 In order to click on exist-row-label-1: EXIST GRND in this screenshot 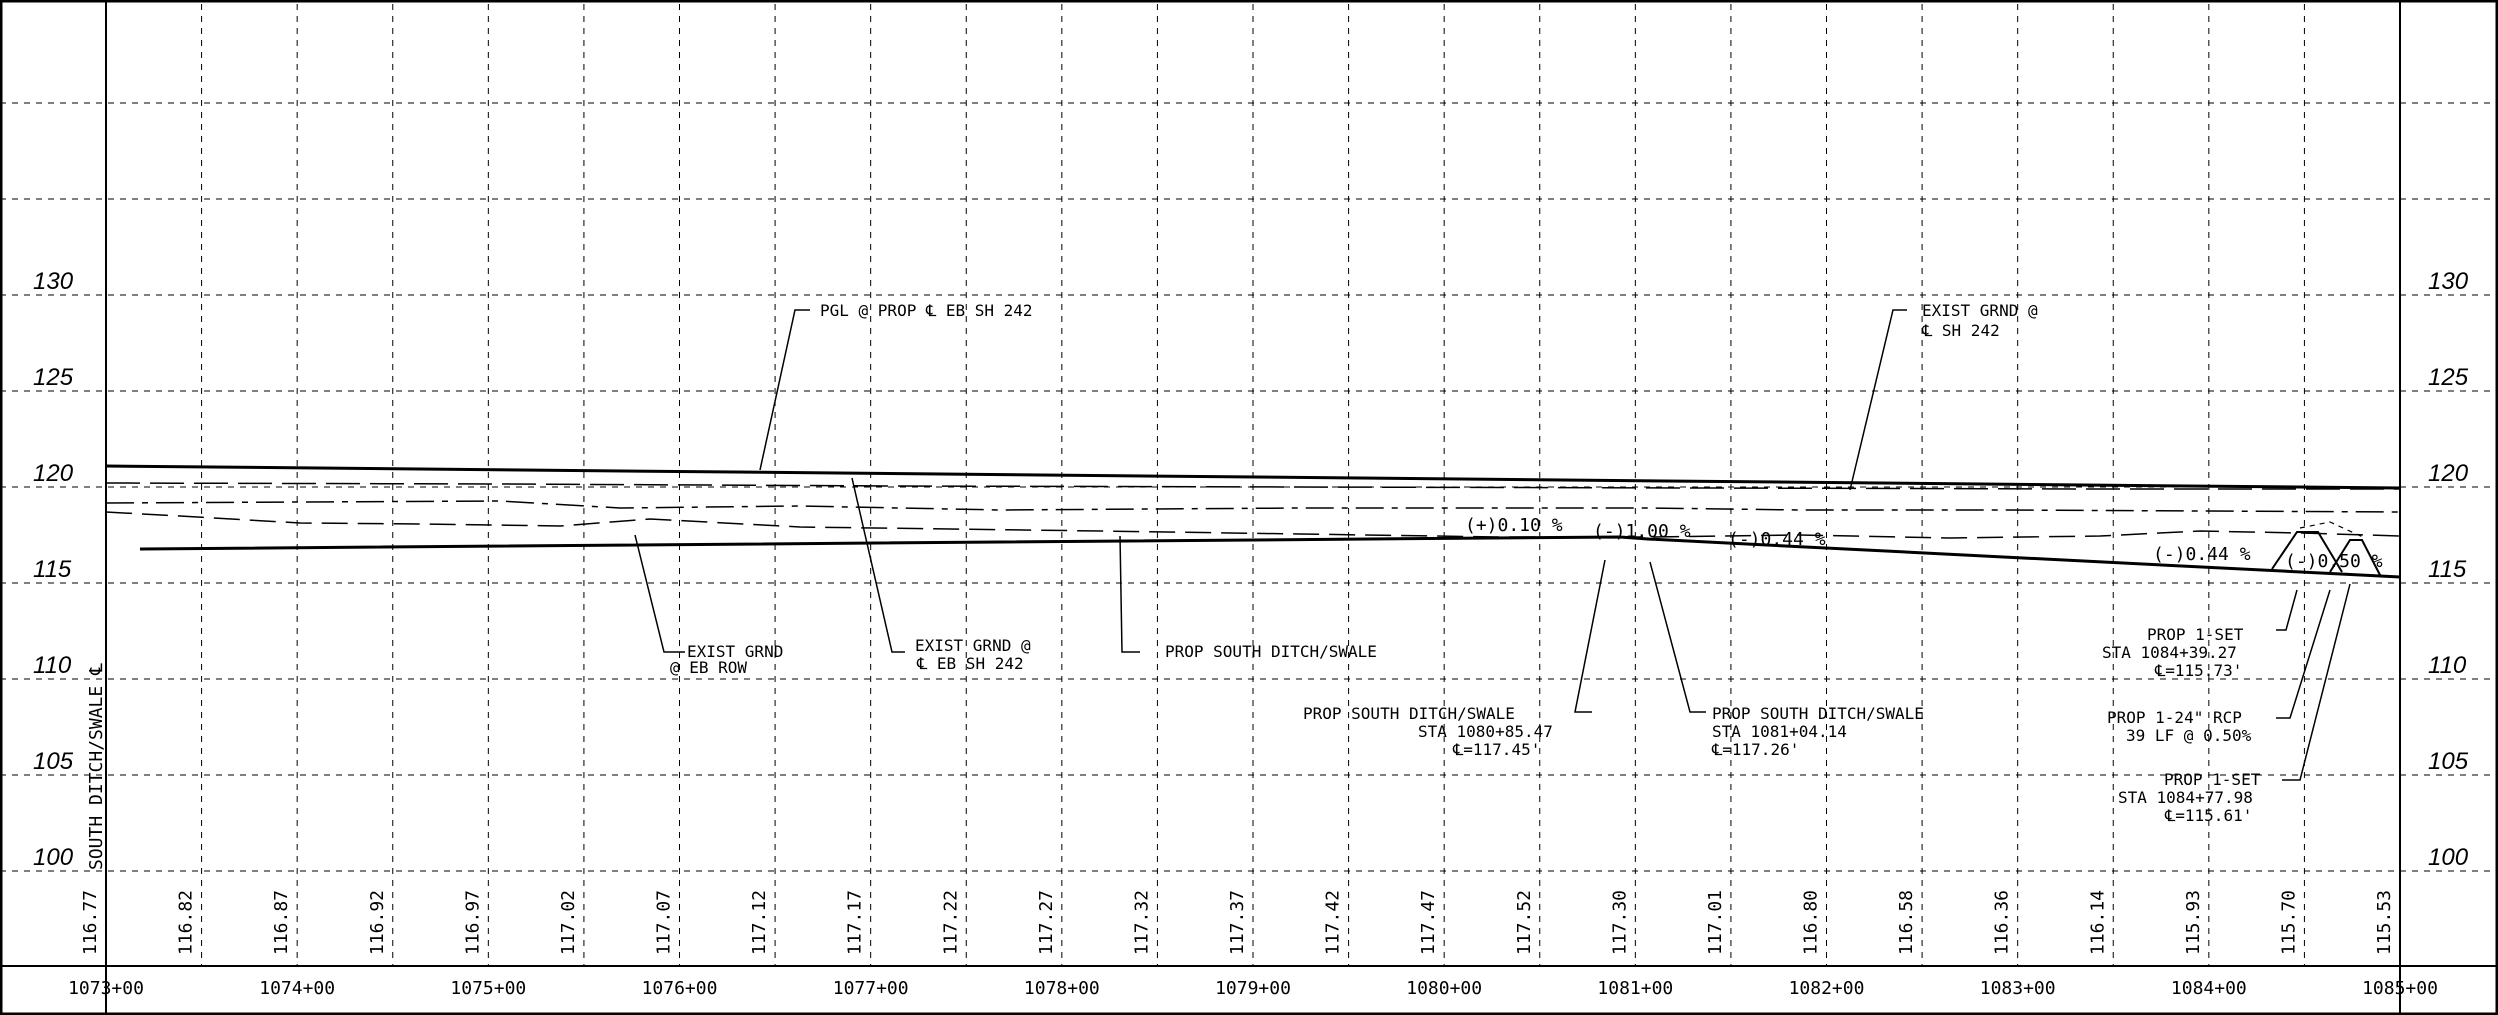, I will do `click(735, 651)`.